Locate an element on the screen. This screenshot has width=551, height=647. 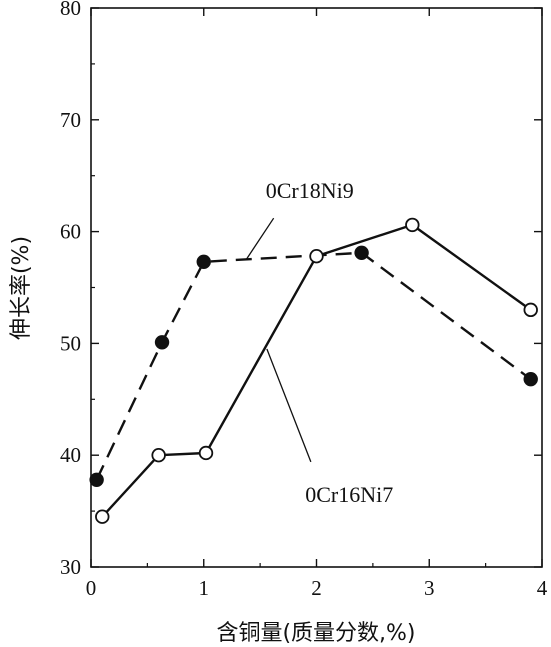
series-label-leaders is located at coordinates (279, 340).